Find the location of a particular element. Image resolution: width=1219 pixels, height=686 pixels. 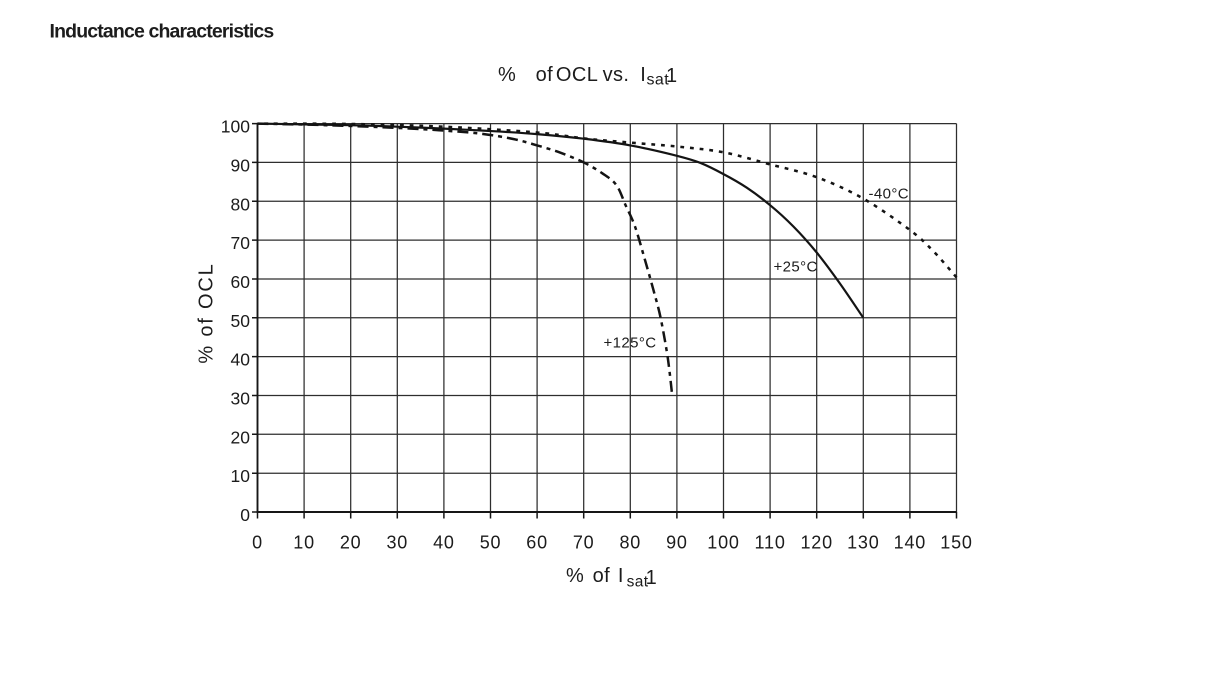

svg-text: +125°C is located at coordinates (630, 342).